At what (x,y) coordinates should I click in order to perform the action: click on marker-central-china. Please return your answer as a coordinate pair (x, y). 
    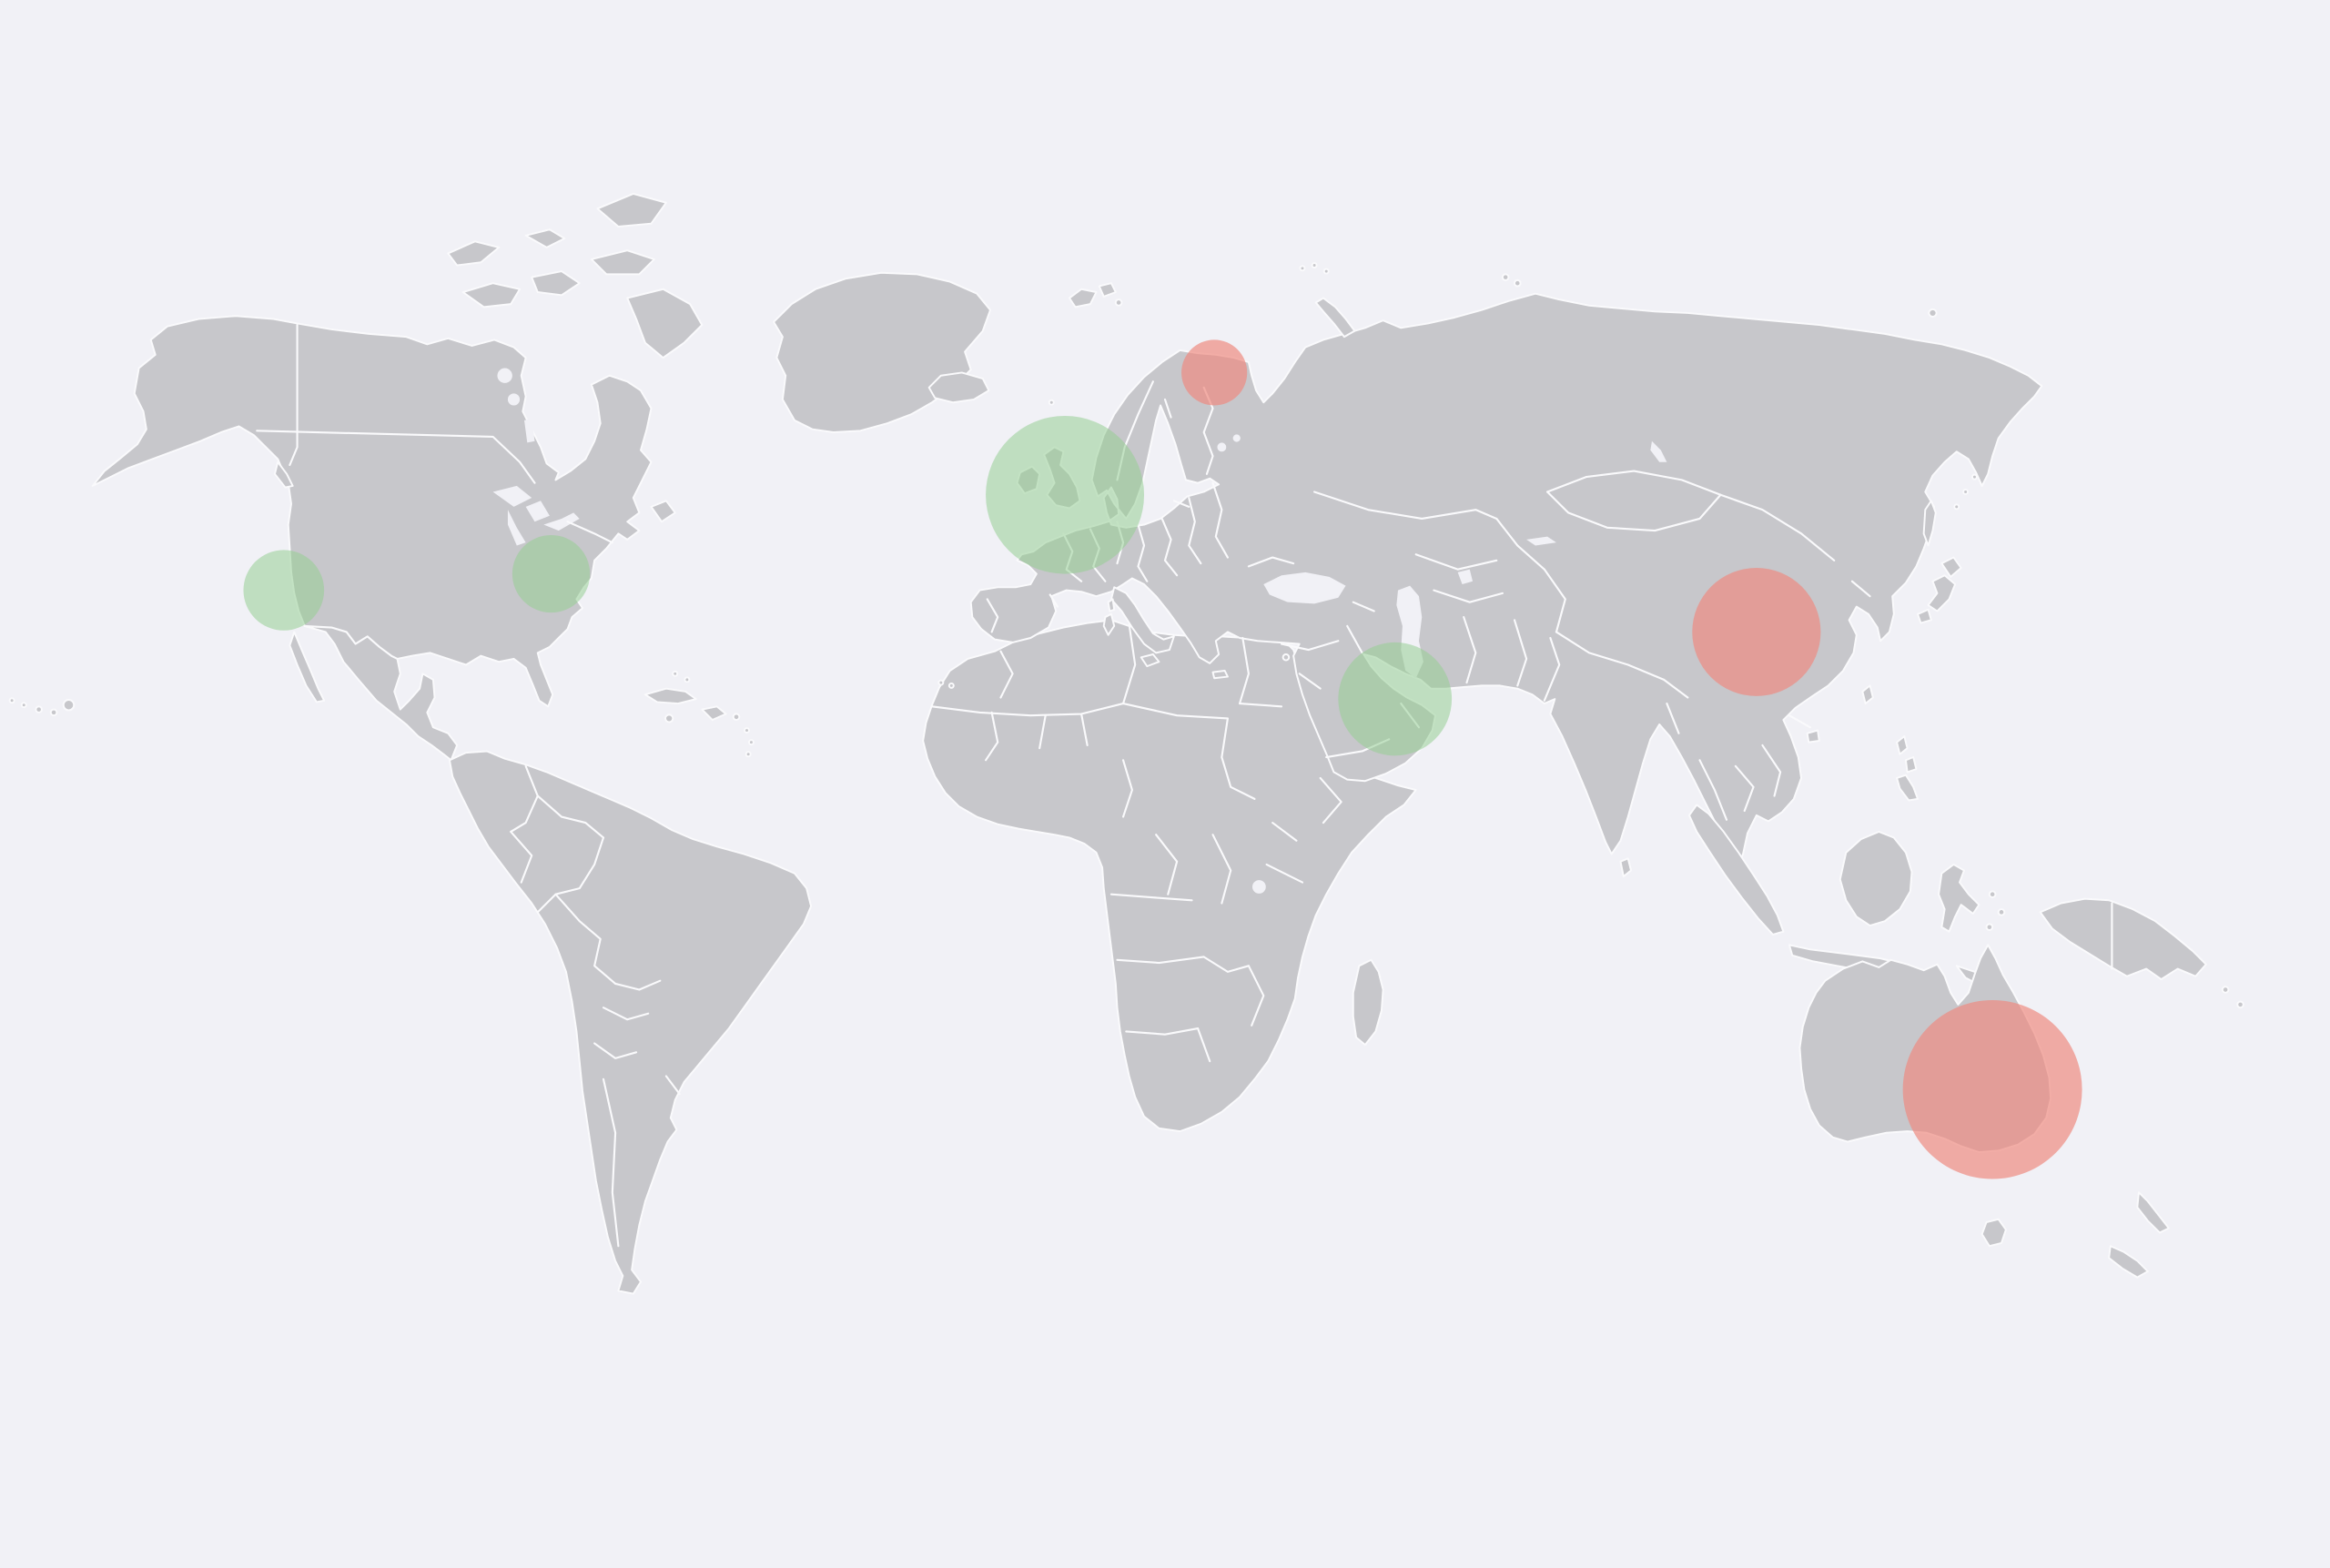
    Looking at the image, I should click on (1756, 632).